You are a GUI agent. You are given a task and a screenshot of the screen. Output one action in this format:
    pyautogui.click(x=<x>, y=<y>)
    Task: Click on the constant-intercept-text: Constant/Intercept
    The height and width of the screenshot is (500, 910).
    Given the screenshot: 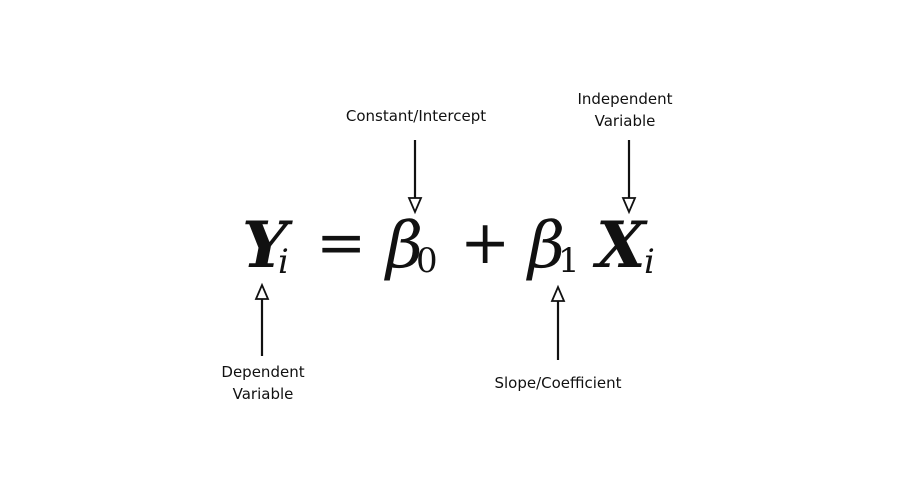 What is the action you would take?
    pyautogui.click(x=416, y=116)
    